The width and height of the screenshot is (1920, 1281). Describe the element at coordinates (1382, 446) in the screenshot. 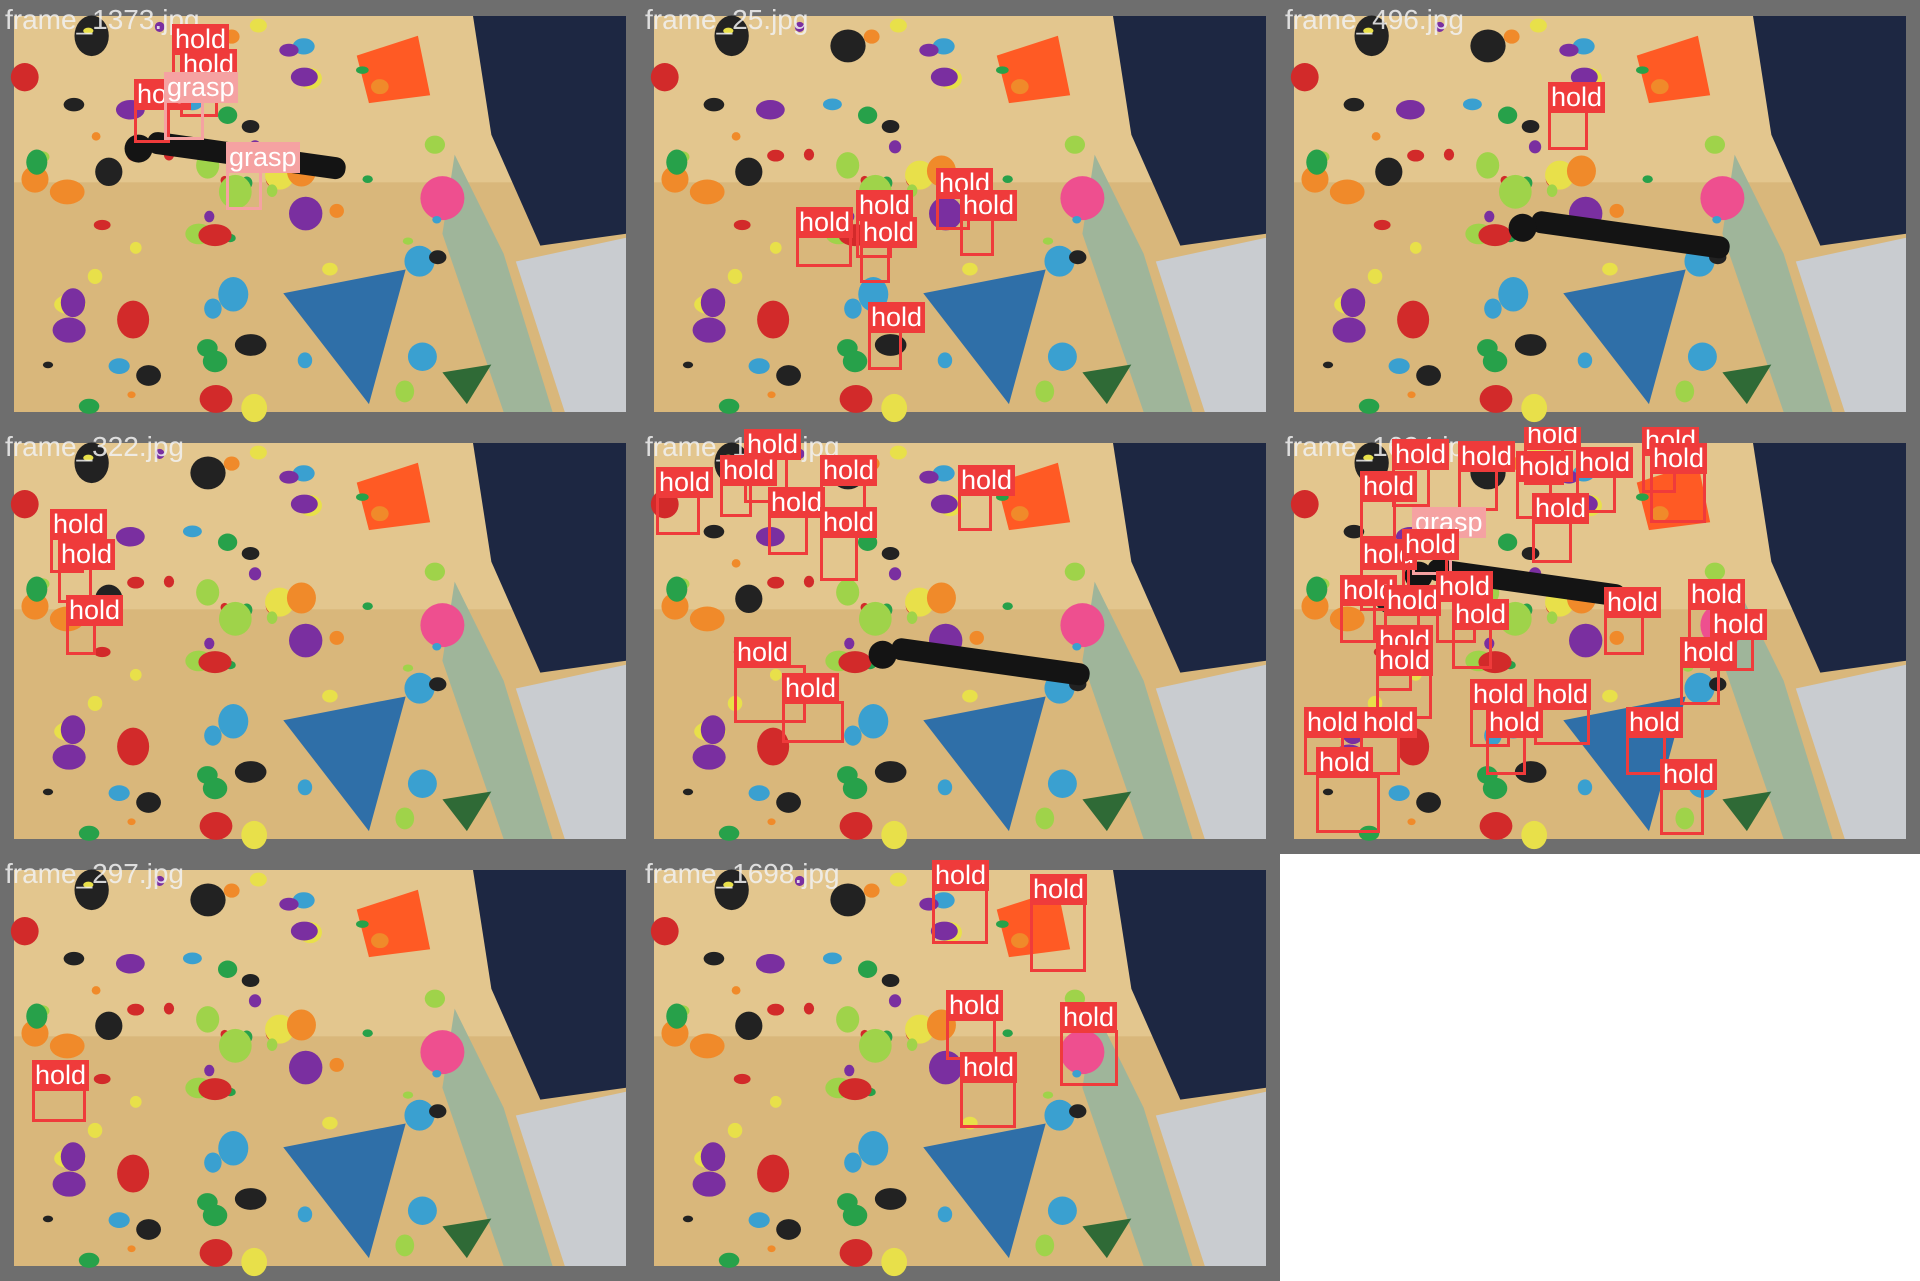

I see `frame-filename: frame_1624.jpg` at that location.